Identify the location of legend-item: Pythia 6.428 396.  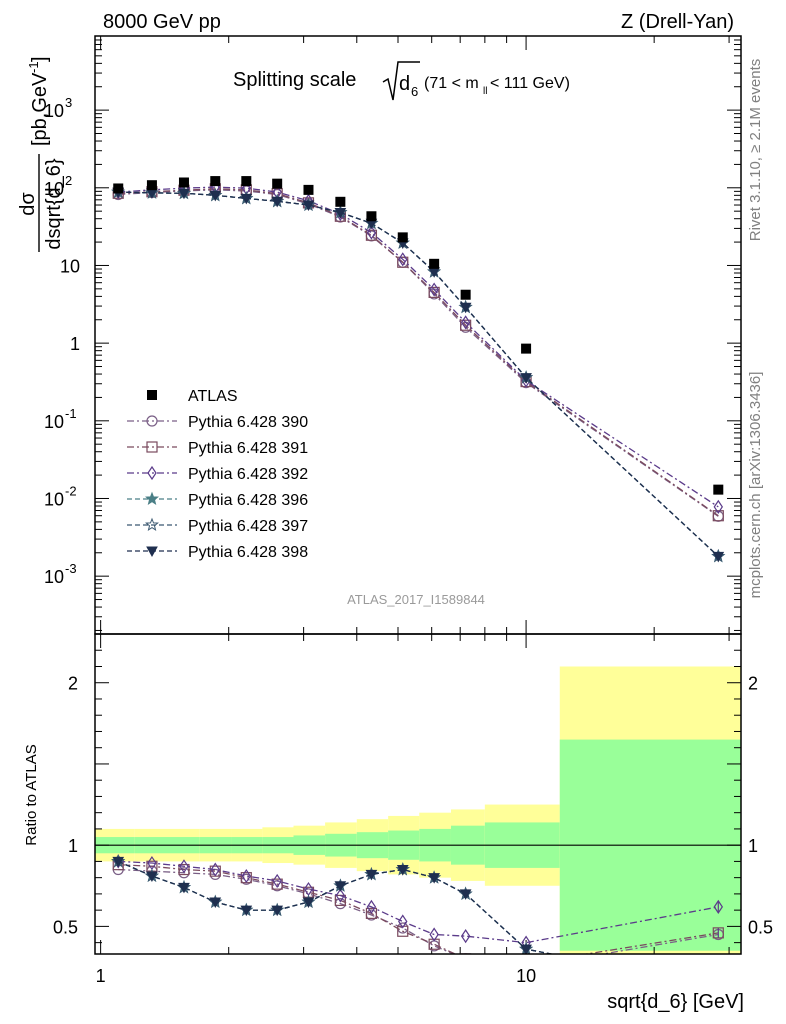
(217, 500).